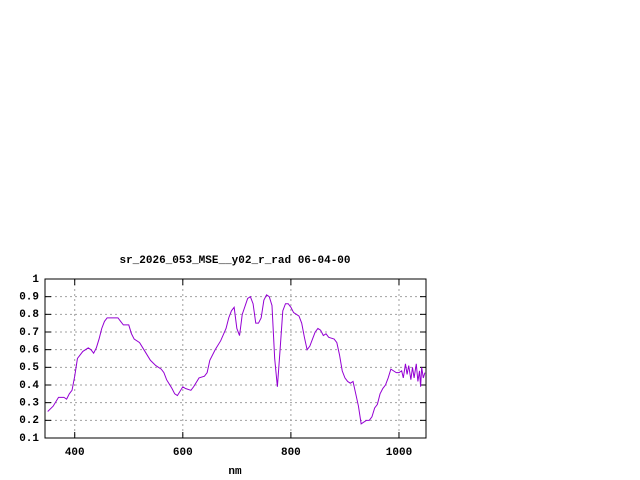 The image size is (640, 480). What do you see at coordinates (29, 421) in the screenshot?
I see `y-tick-label: 0.2` at bounding box center [29, 421].